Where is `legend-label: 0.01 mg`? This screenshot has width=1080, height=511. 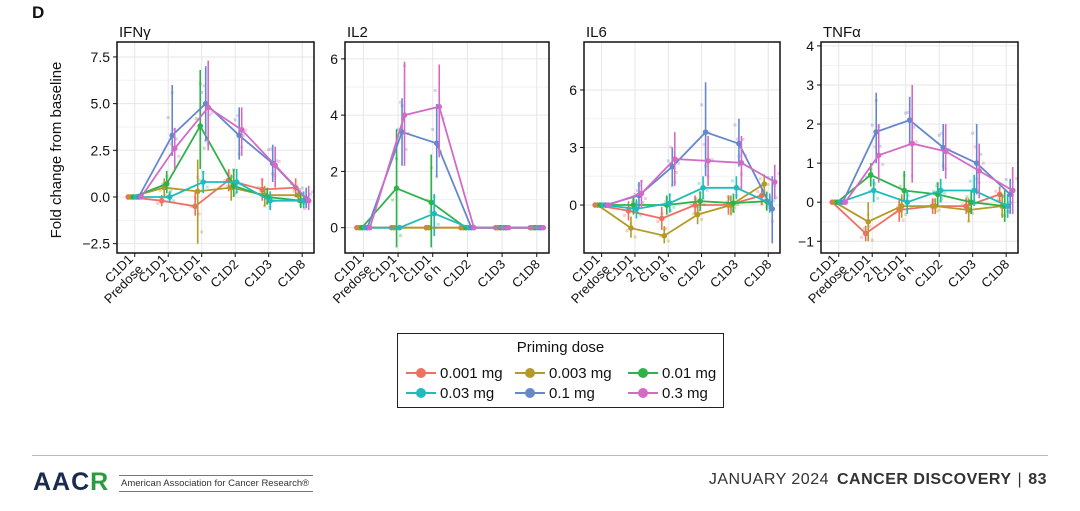
legend-label: 0.01 mg is located at coordinates (689, 373).